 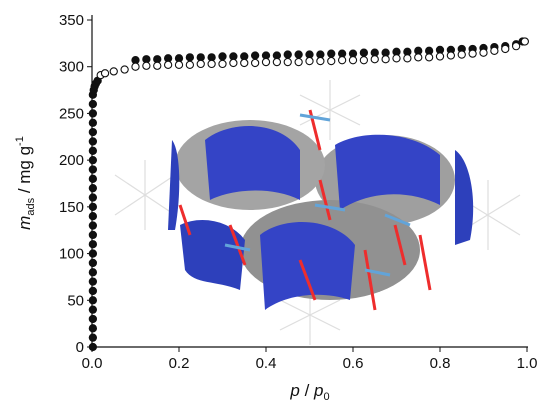 I want to click on x-tick-label: 0.4, so click(x=266, y=363).